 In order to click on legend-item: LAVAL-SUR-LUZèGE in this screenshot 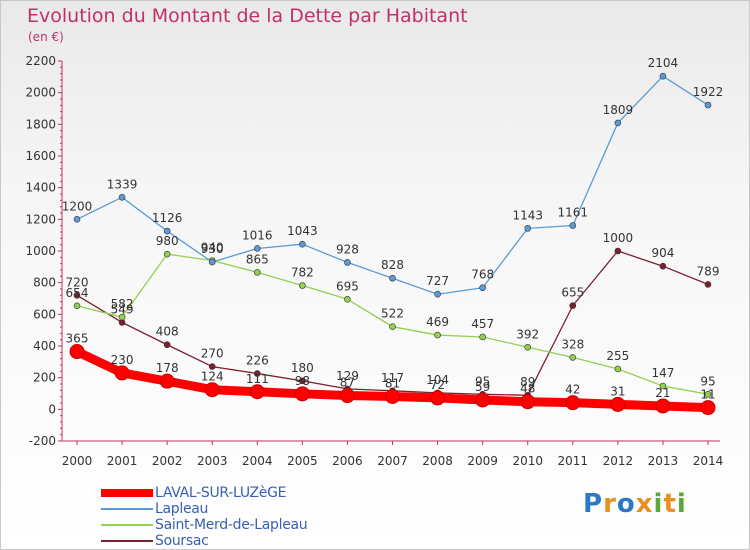, I will do `click(231, 493)`.